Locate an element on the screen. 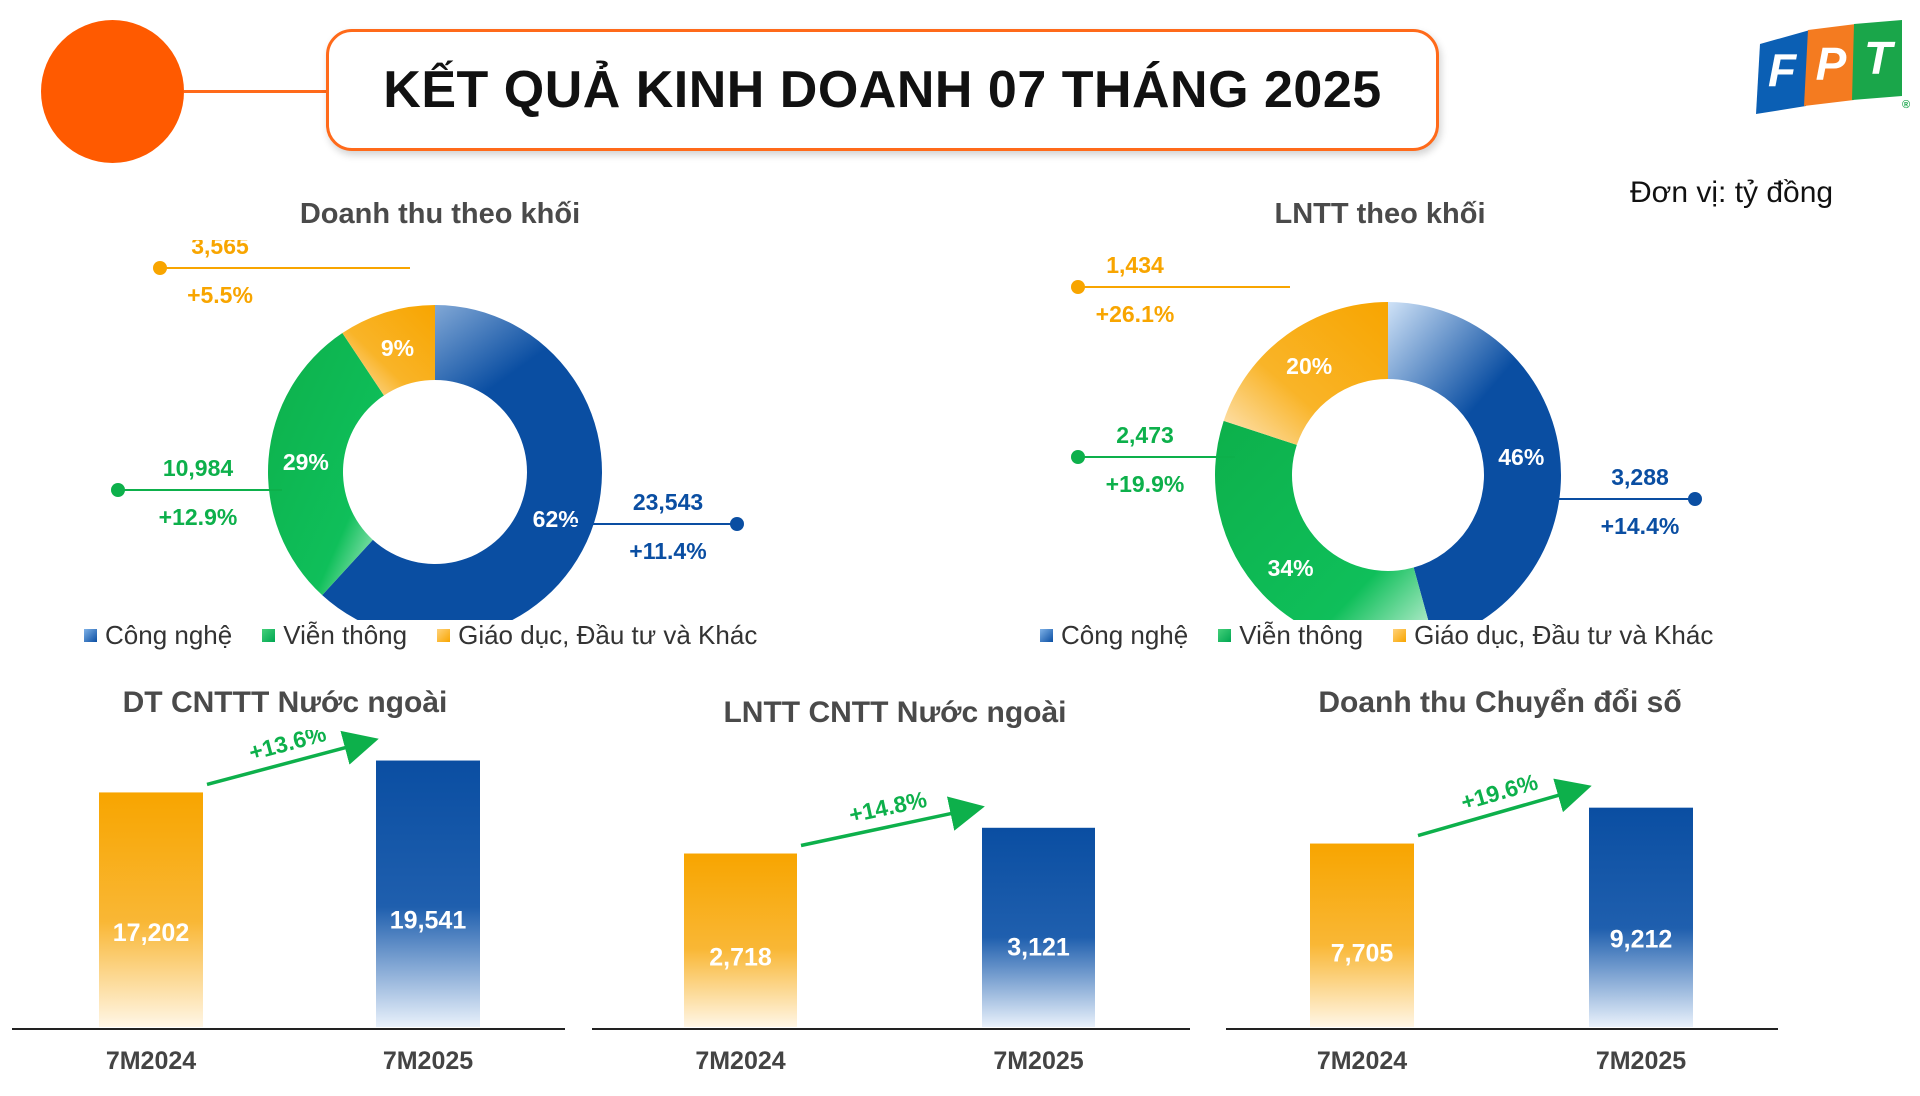  decorative-circle is located at coordinates (112, 91).